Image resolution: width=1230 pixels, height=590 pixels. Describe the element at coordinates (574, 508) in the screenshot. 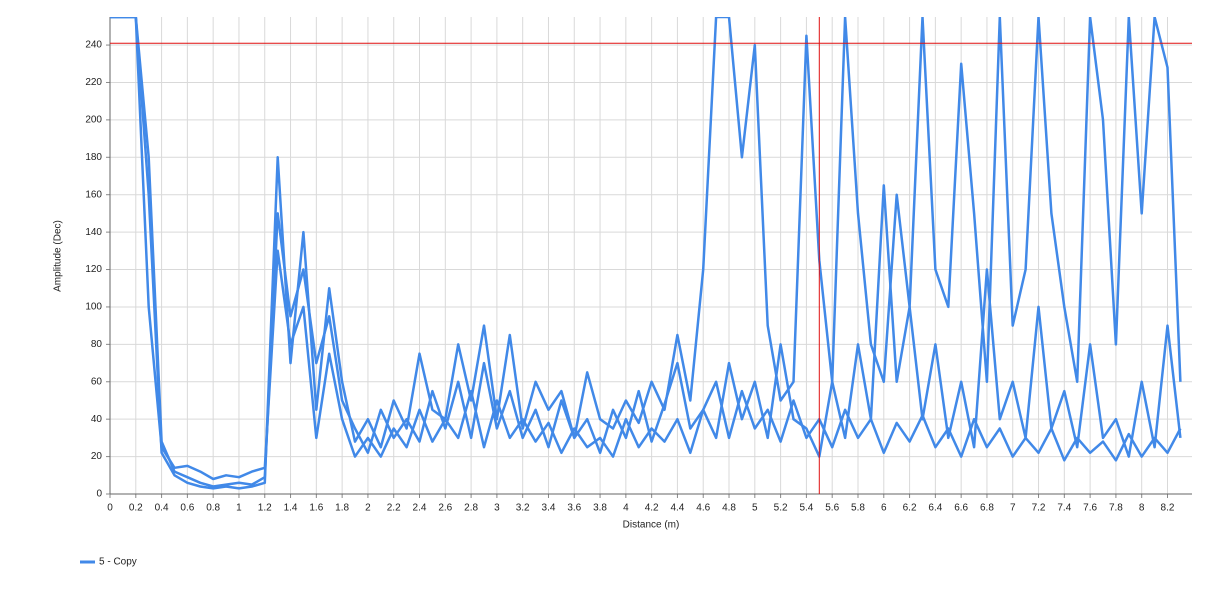

I see `x-tick-label: 3.6` at that location.